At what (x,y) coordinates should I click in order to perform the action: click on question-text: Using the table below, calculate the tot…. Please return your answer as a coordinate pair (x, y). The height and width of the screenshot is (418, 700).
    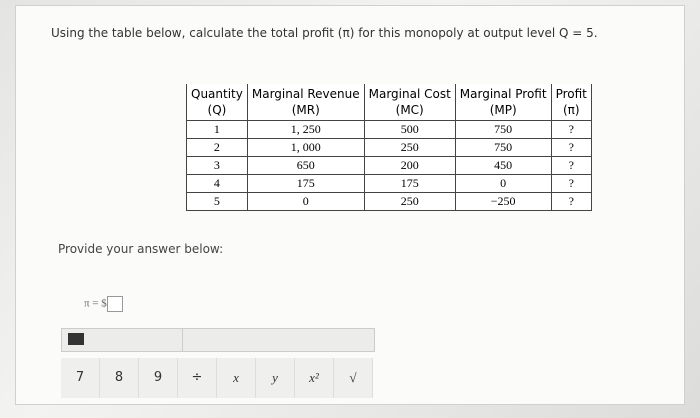
    Looking at the image, I should click on (324, 33).